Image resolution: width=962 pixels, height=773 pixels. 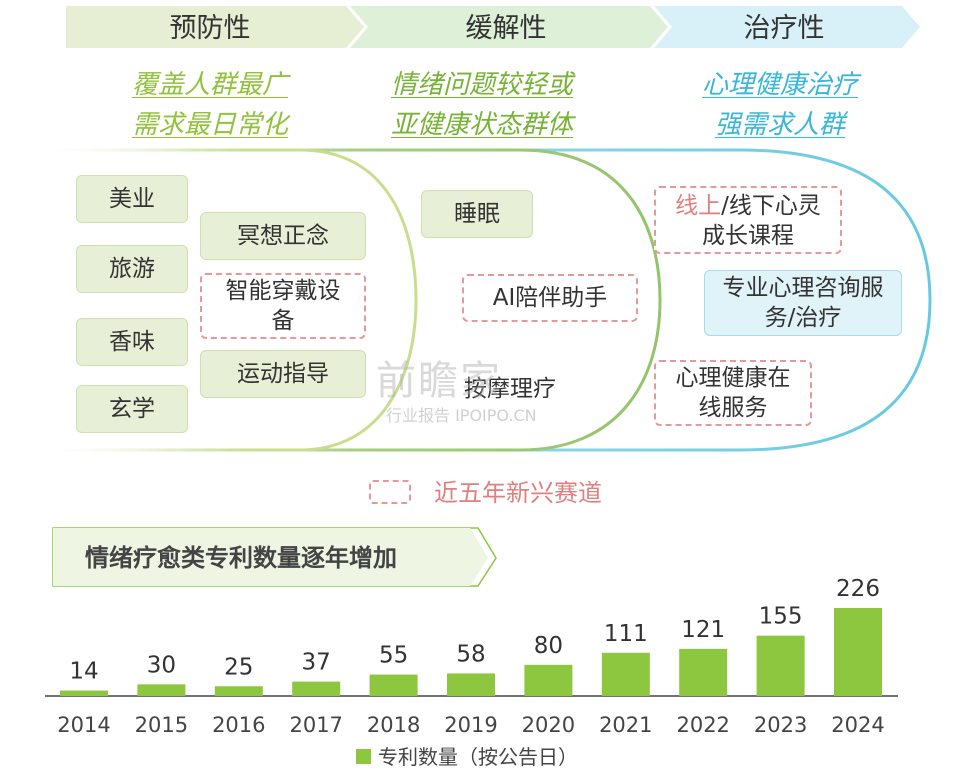 What do you see at coordinates (238, 691) in the screenshot?
I see `bar-2016` at bounding box center [238, 691].